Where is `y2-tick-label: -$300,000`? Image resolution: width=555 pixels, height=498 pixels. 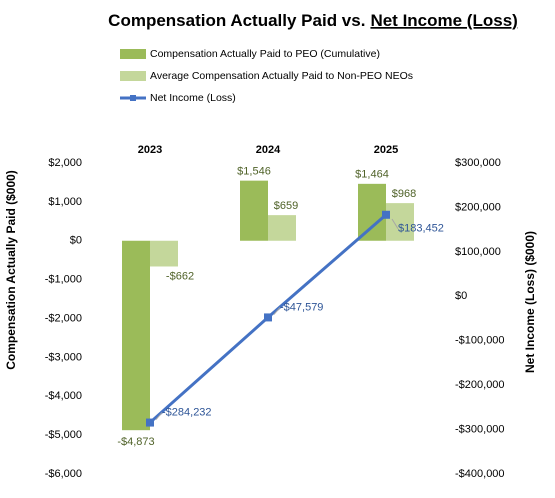 y2-tick-label: -$300,000 is located at coordinates (480, 429).